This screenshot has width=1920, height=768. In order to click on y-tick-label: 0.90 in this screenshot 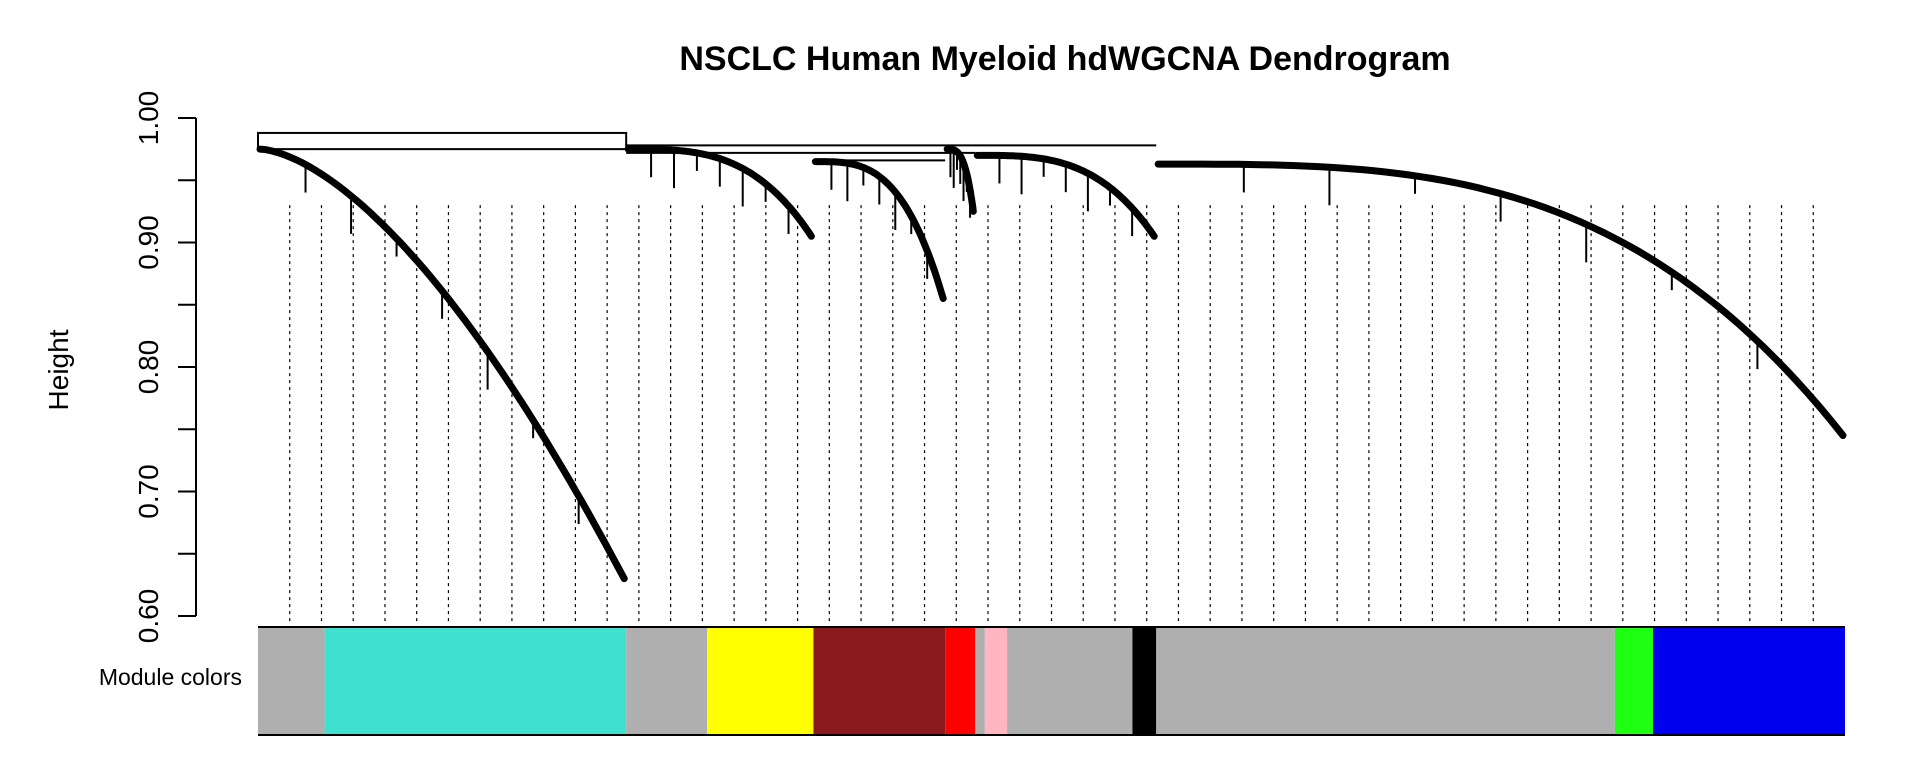, I will do `click(148, 242)`.